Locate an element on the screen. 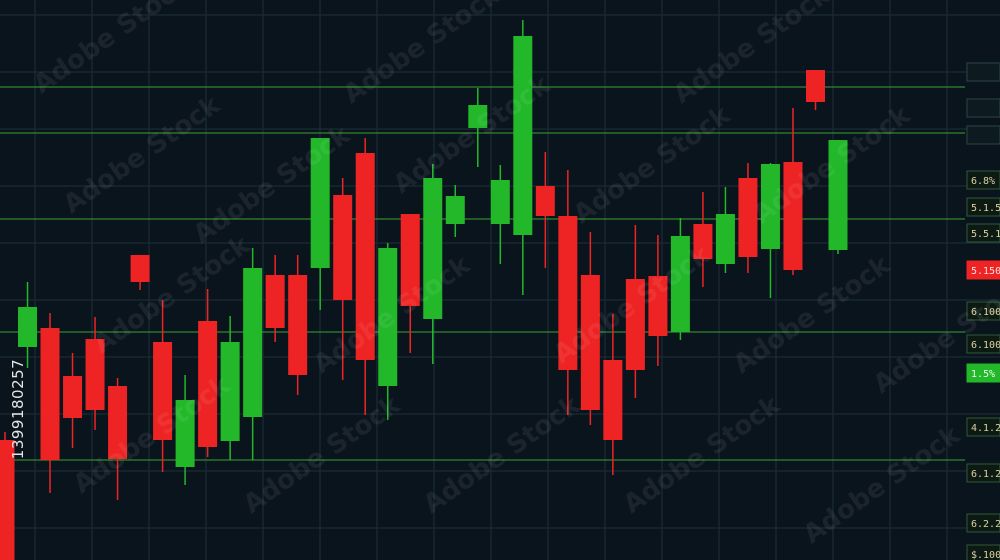 The height and width of the screenshot is (560, 1000). price-tag: 1.5% is located at coordinates (983, 373).